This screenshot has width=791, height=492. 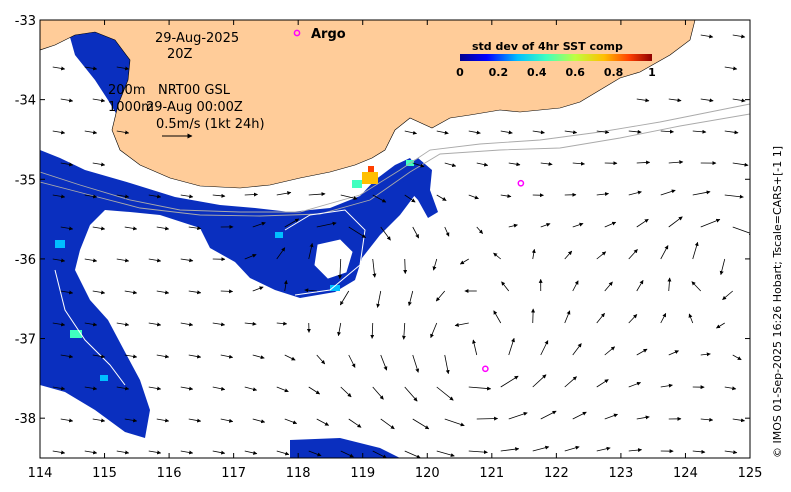 I want to click on eddy-core, so click(x=333, y=259).